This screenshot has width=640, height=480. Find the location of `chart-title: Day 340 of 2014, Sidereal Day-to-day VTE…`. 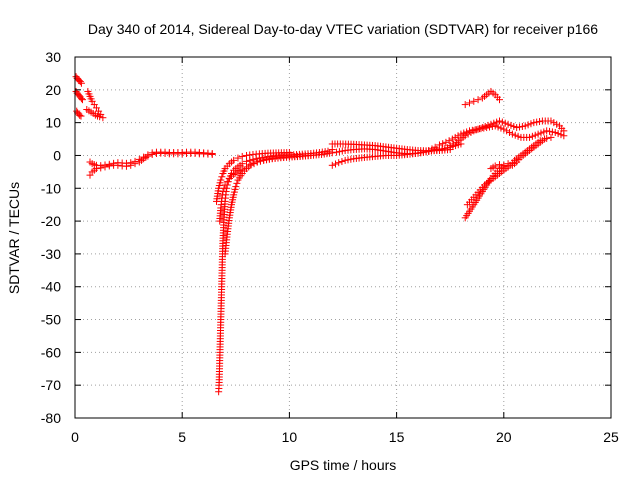

chart-title: Day 340 of 2014, Sidereal Day-to-day VTE… is located at coordinates (343, 29).